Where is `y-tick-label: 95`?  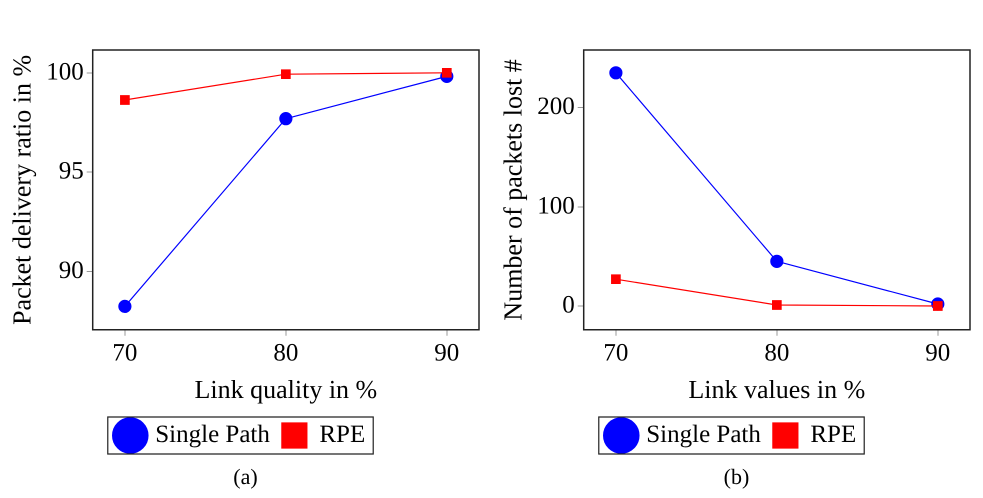 y-tick-label: 95 is located at coordinates (71, 171).